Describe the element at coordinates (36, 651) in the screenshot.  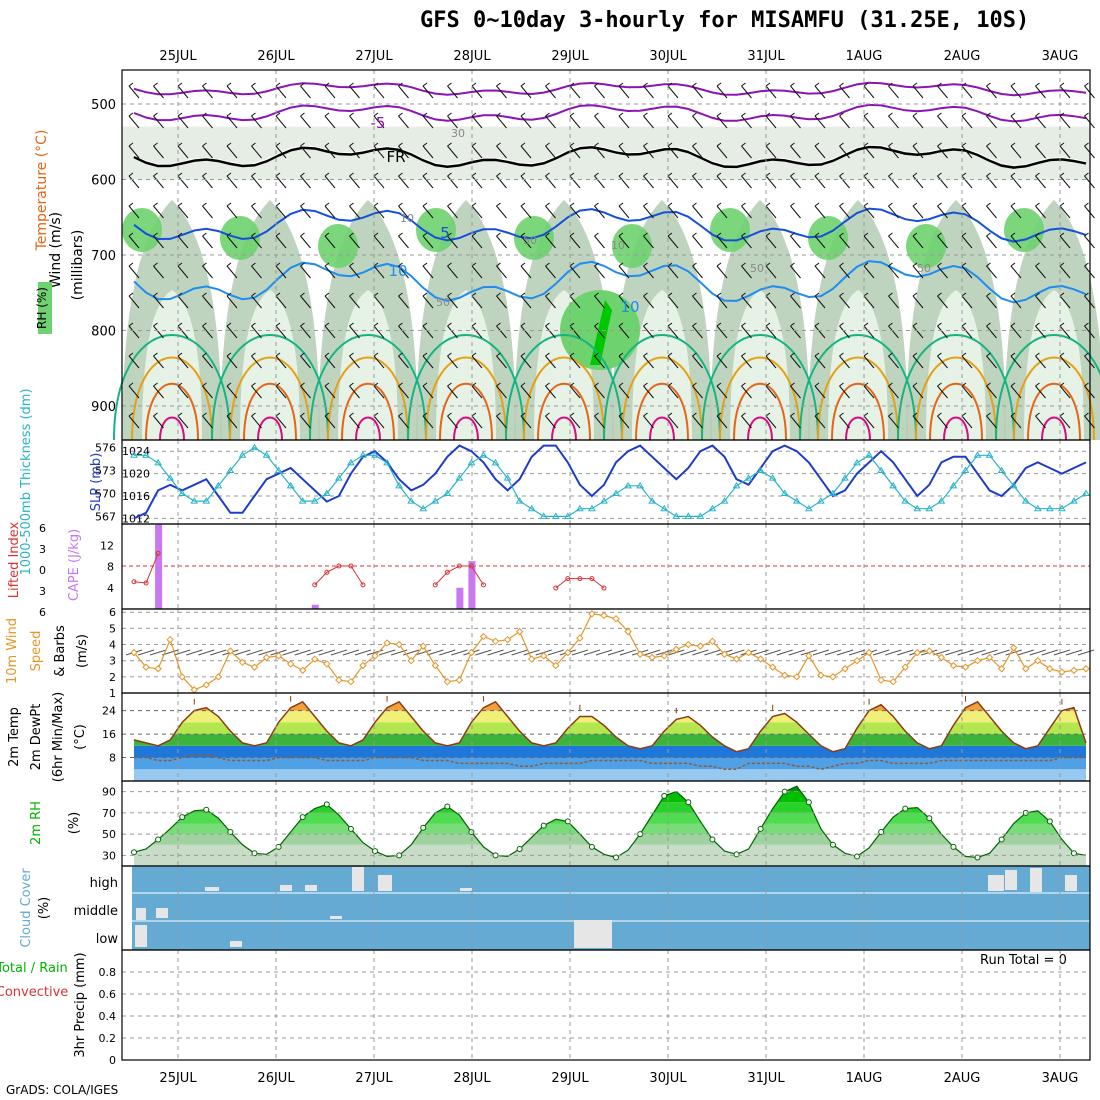
I see `wind-ylabel: Speed` at that location.